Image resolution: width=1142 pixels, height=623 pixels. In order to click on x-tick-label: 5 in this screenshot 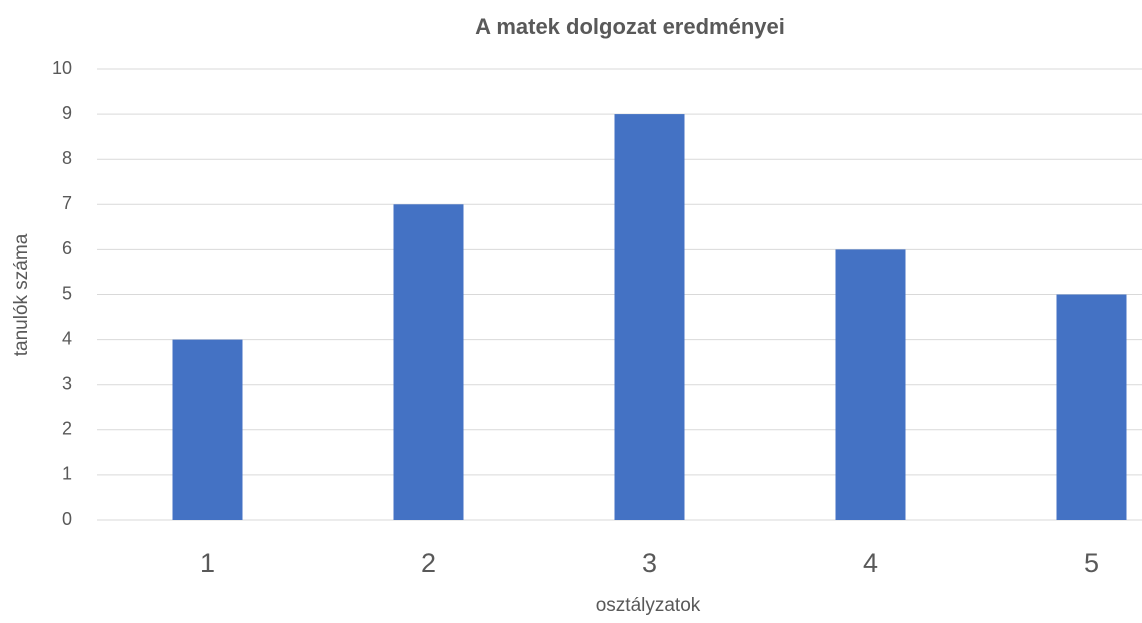, I will do `click(1091, 563)`.